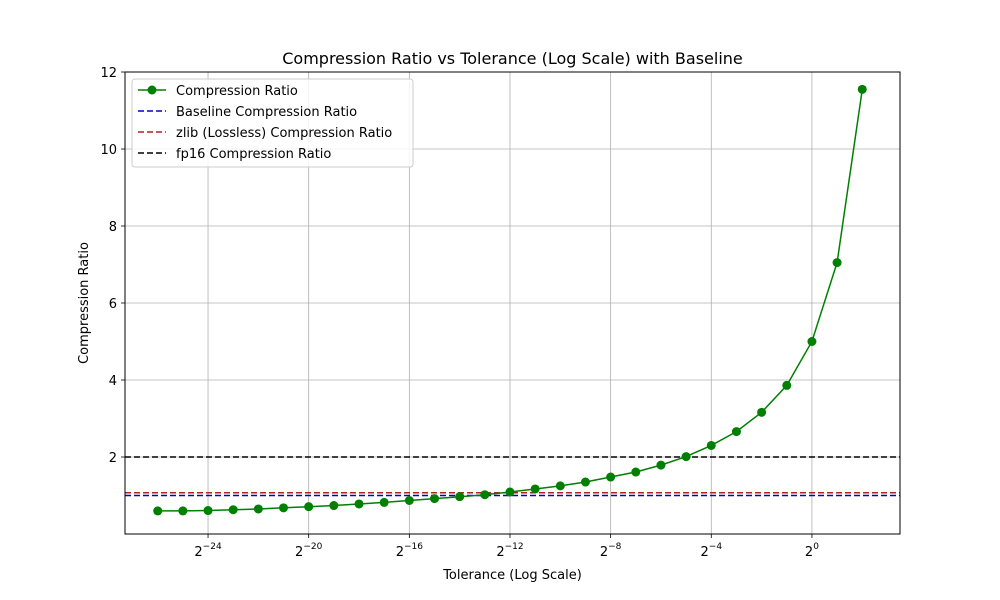 This screenshot has height=600, width=1000. I want to click on x-axis-ticks: 2−24 2−20 2−16 2−12 2−8 2−4 20, so click(506, 547).